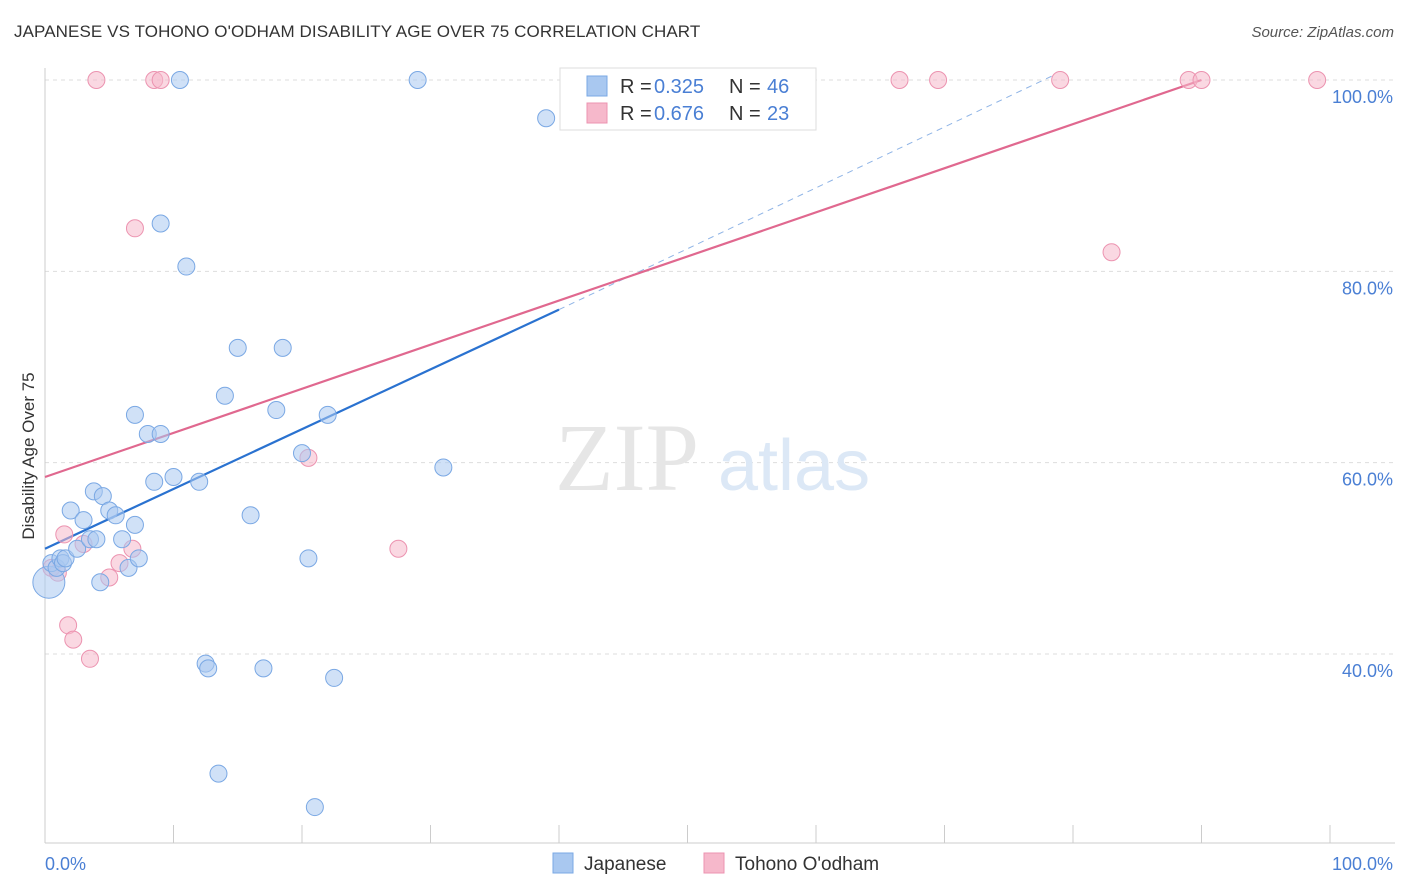 Image resolution: width=1406 pixels, height=892 pixels. I want to click on watermark-zip: ZIP, so click(627, 457).